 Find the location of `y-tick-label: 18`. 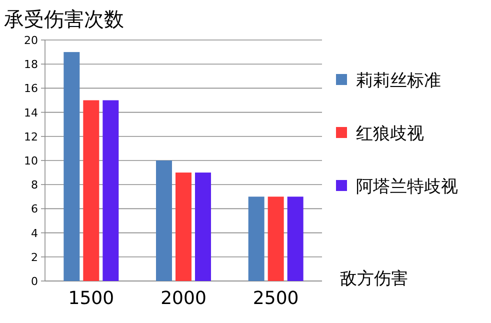

y-tick-label: 18 is located at coordinates (31, 65).